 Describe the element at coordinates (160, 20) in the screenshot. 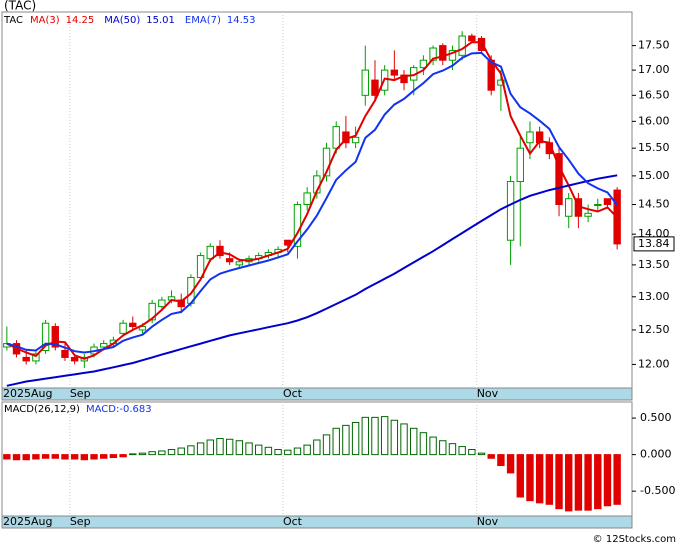

I see `legend-value: 15.01` at that location.